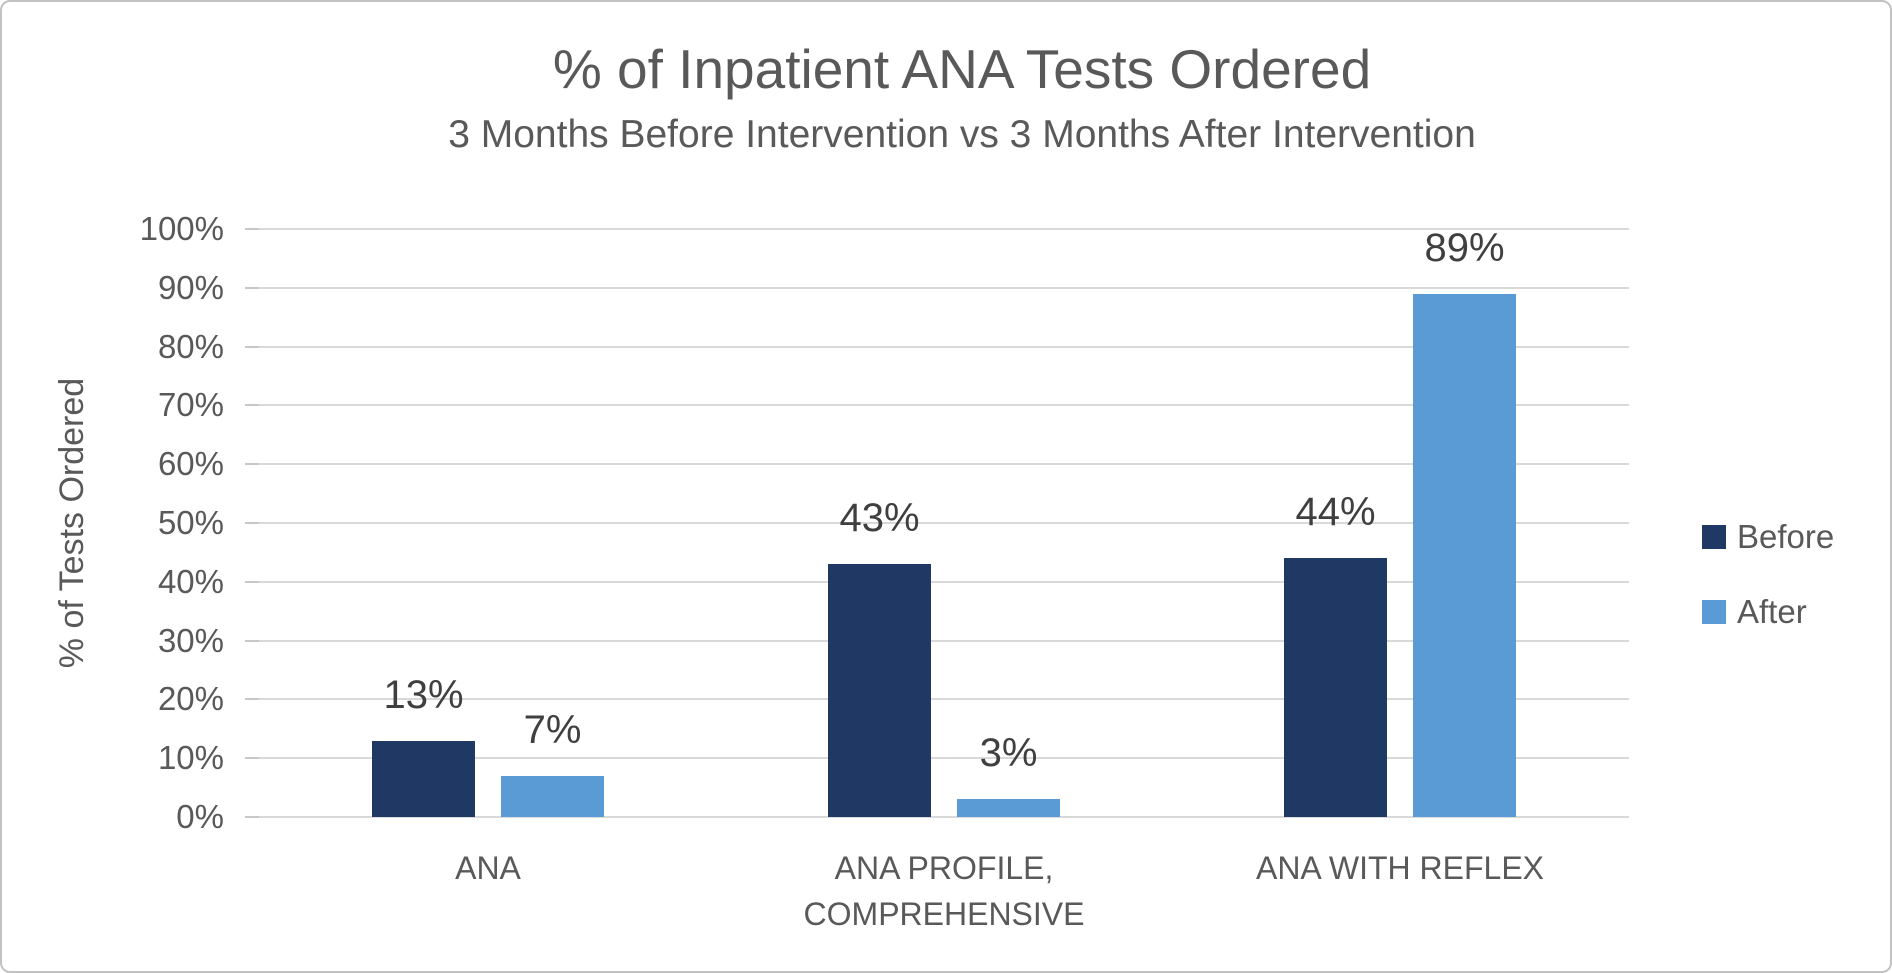  Describe the element at coordinates (190, 522) in the screenshot. I see `y-tick-label-50: 50%` at that location.